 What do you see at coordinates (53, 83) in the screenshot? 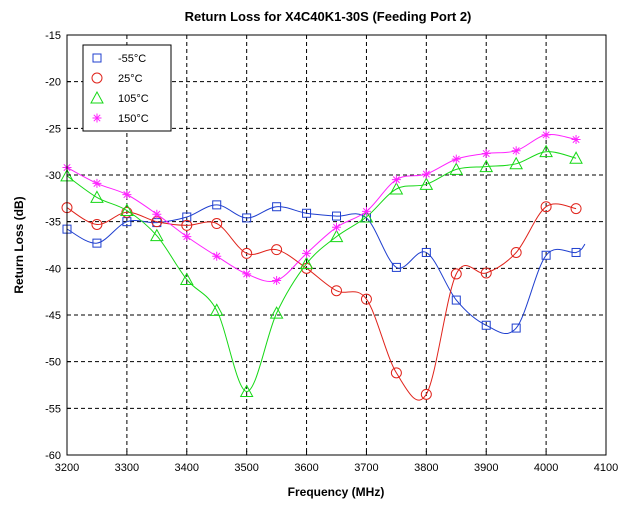
I see `y-tick-label: -20` at bounding box center [53, 83].